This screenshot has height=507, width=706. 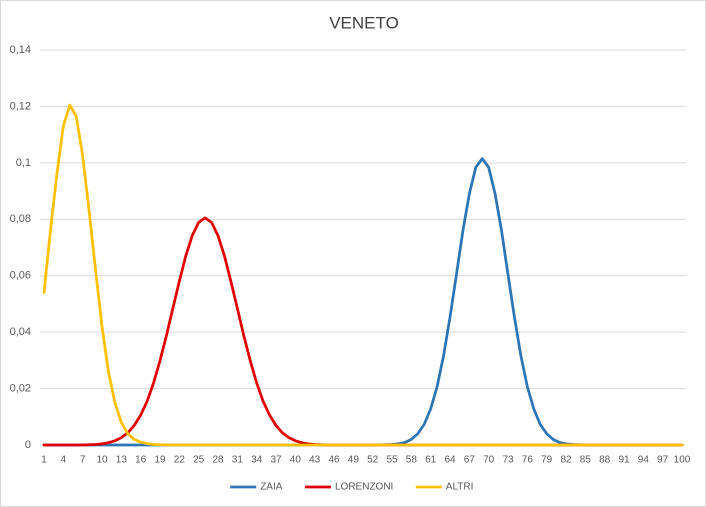 I want to click on x-tick-label: 88, so click(x=605, y=460).